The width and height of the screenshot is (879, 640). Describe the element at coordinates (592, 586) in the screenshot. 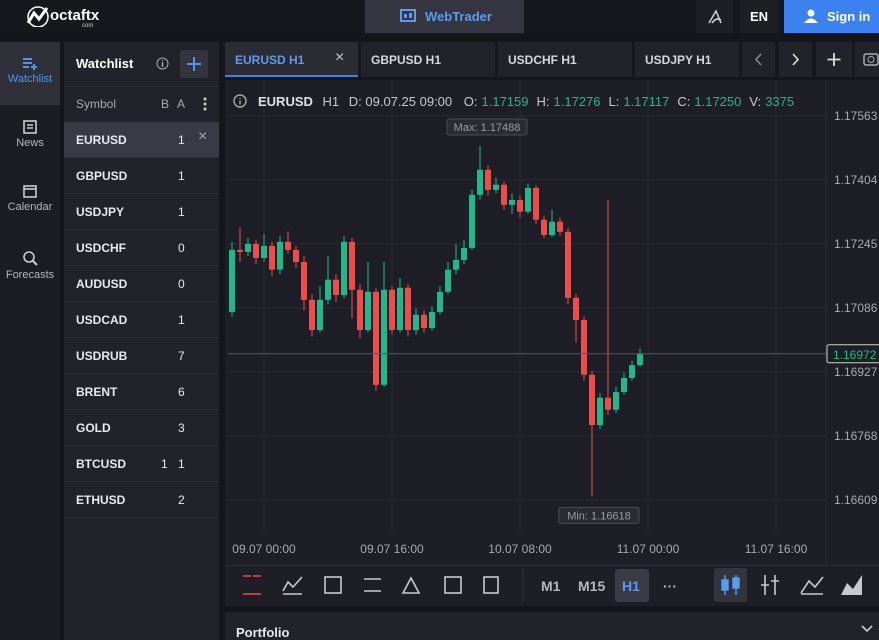

I see `timeframe: M15` at that location.